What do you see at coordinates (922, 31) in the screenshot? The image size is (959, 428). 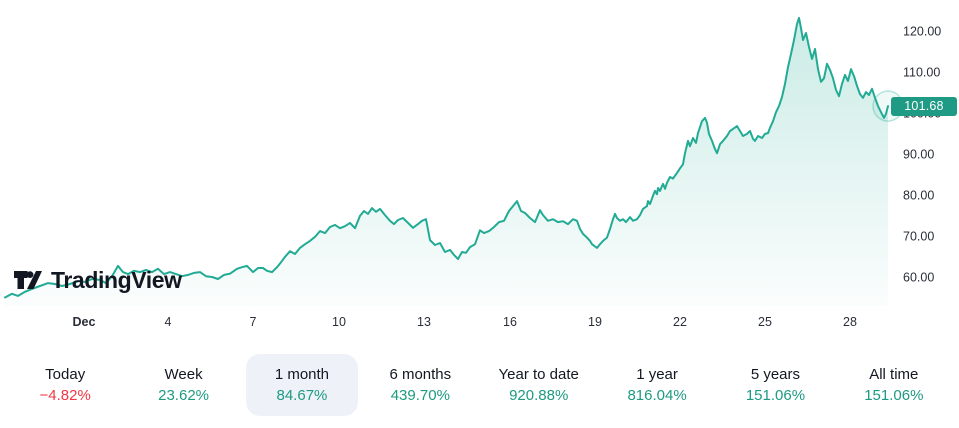 I see `y-axis-label: 120.00` at bounding box center [922, 31].